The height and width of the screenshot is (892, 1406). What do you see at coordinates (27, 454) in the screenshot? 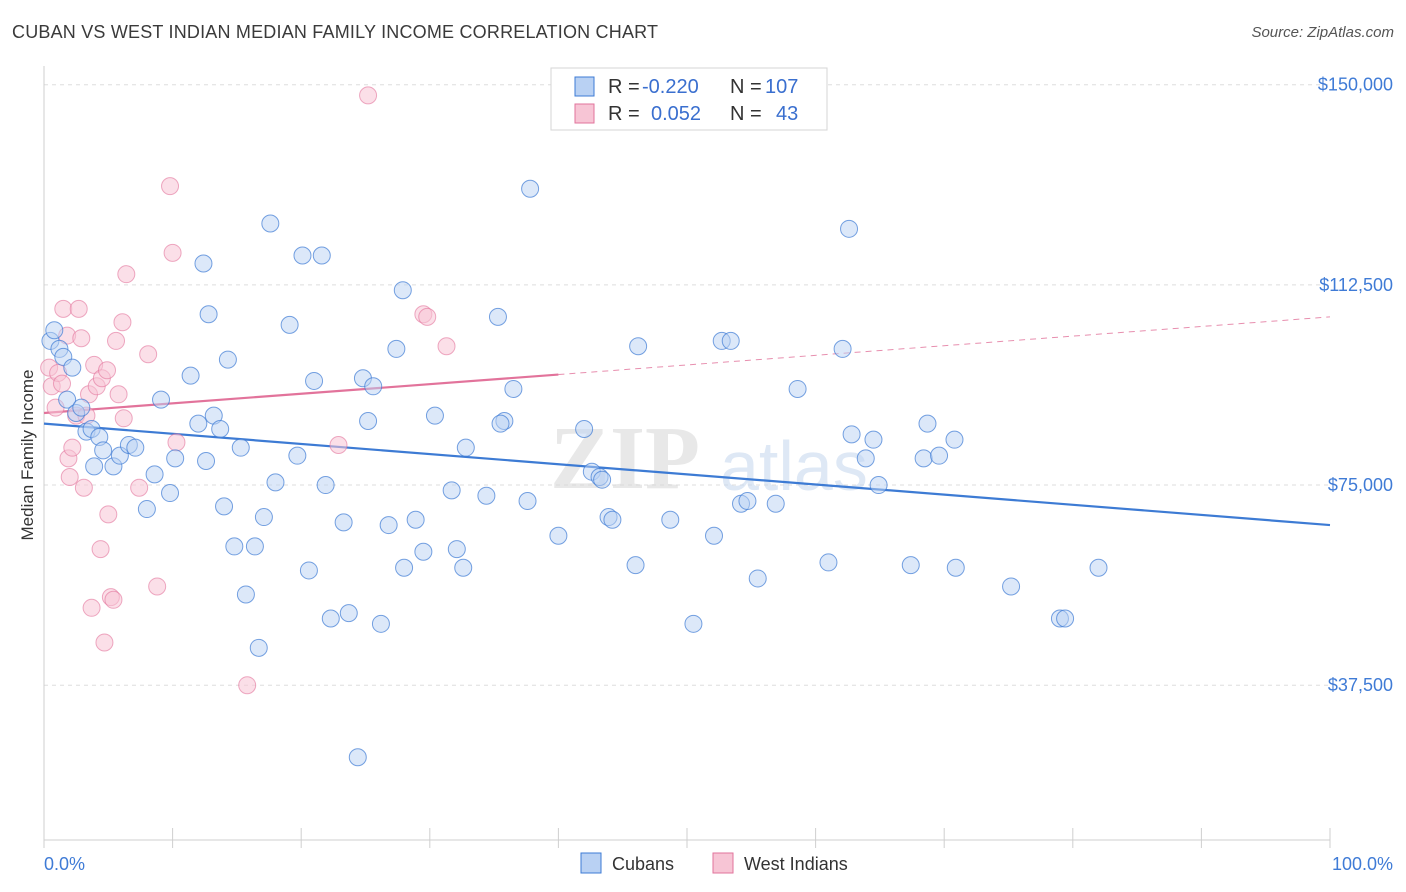
I see `y-axis-label: Median Family Income` at bounding box center [27, 454].